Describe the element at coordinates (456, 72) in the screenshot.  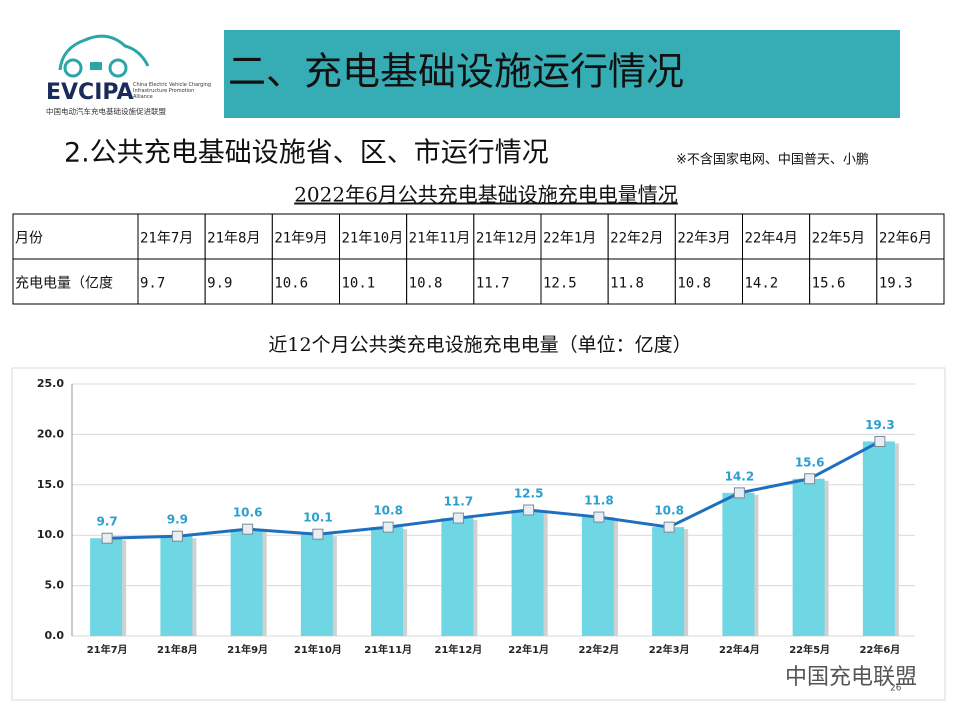
I see `header-title: 二、充电基础设施运行情况` at that location.